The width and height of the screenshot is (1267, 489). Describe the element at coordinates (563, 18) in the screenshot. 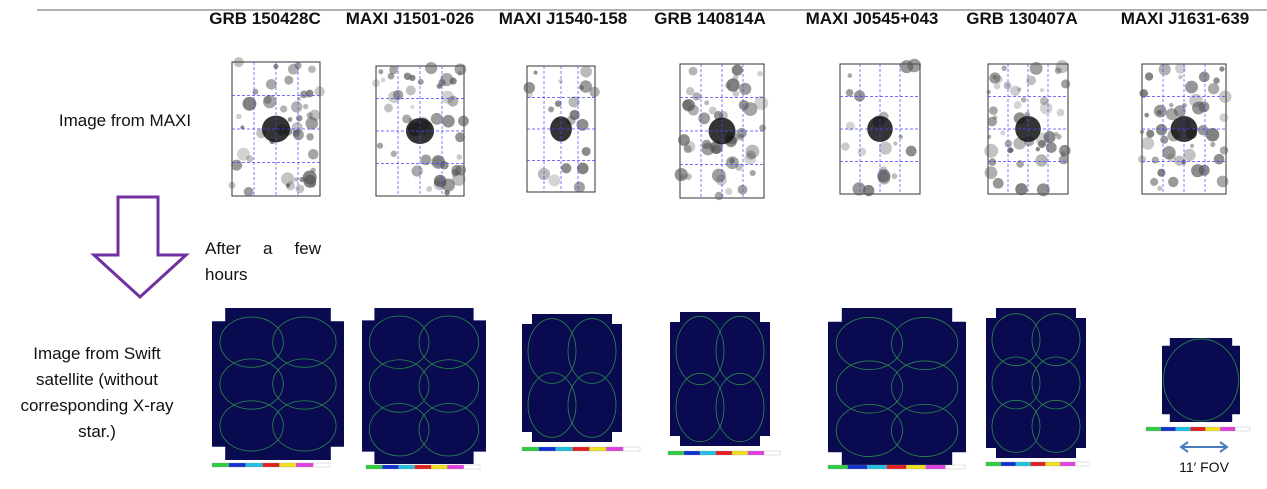

I see `source-title: MAXI J1540-158` at that location.